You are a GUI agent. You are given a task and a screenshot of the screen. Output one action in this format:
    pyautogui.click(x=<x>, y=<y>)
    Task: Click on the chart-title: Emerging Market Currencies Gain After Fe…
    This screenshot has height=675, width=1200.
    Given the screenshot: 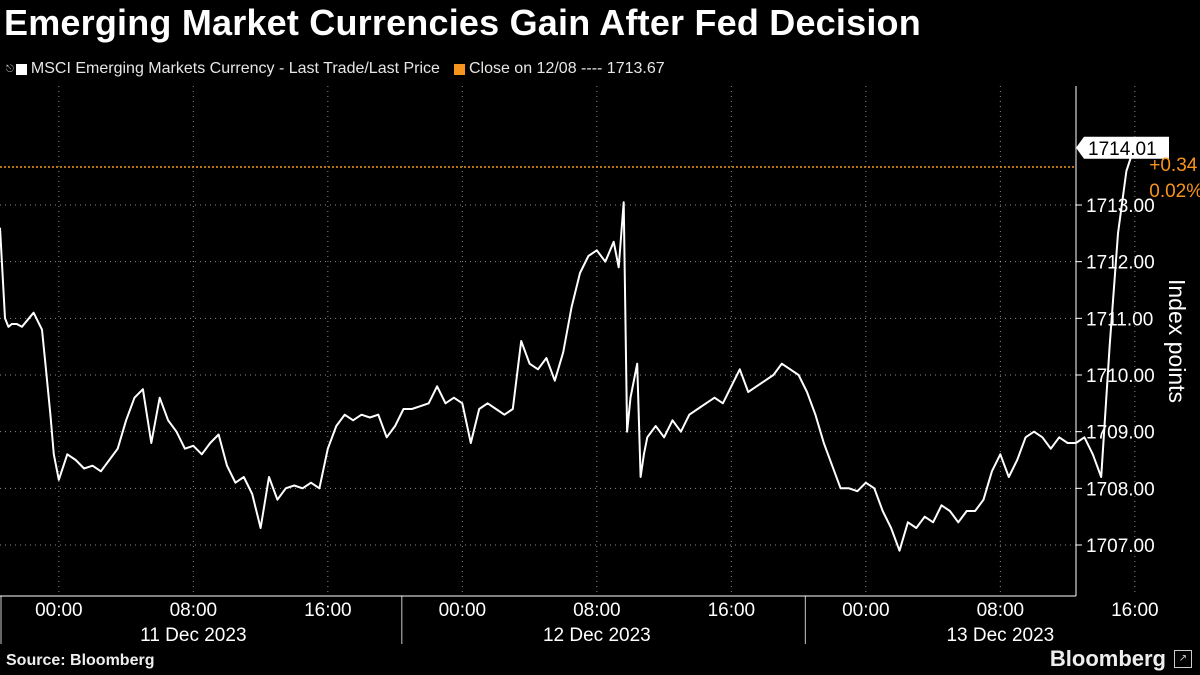 What is the action you would take?
    pyautogui.click(x=462, y=22)
    